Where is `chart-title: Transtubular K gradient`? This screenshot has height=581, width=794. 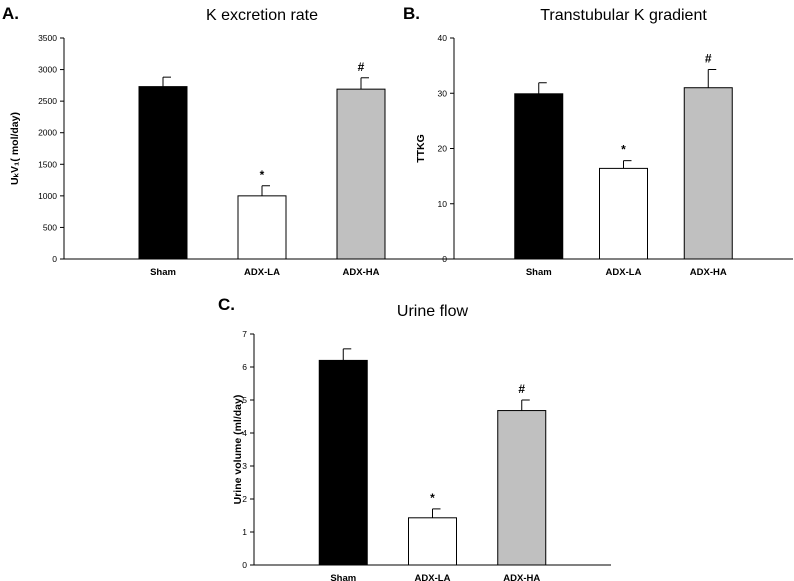
chart-title: Transtubular K gradient is located at coordinates (623, 15).